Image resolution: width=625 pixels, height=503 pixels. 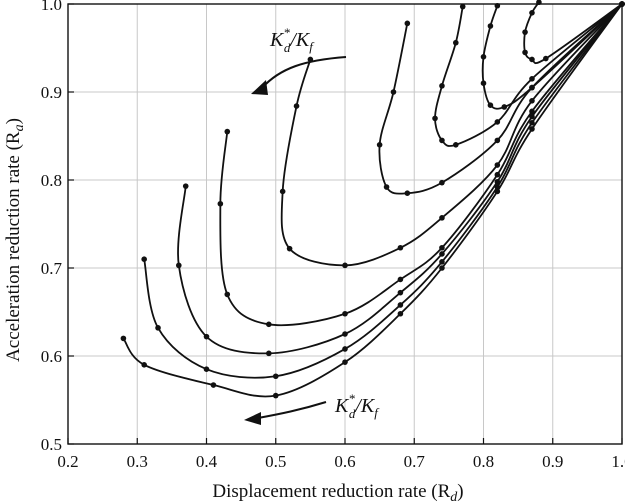 I want to click on x-tick-label: 0.4, so click(x=207, y=461).